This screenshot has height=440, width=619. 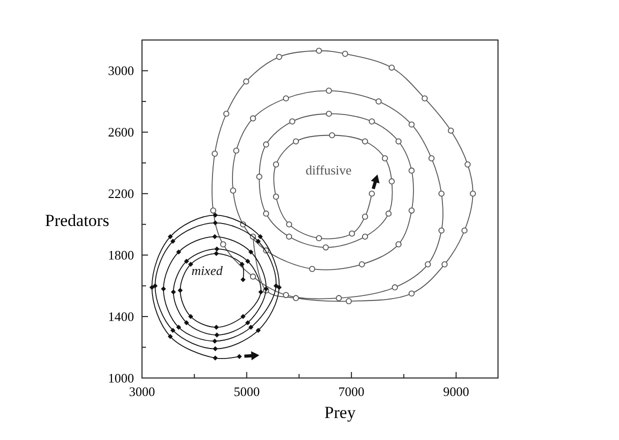 What do you see at coordinates (329, 170) in the screenshot?
I see `series-label: diffusive` at bounding box center [329, 170].